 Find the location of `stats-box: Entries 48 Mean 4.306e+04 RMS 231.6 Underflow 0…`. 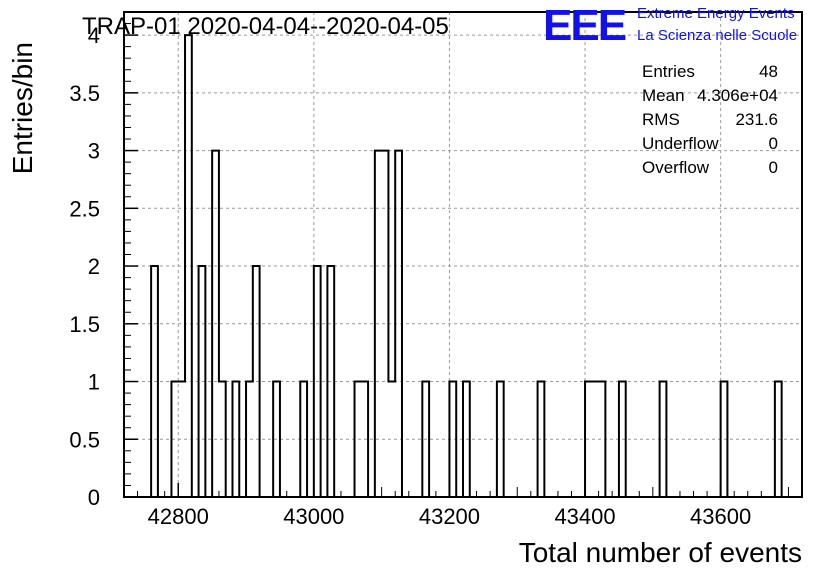

stats-box: Entries 48 Mean 4.306e+04 RMS 231.6 Underflow 0… is located at coordinates (710, 119).